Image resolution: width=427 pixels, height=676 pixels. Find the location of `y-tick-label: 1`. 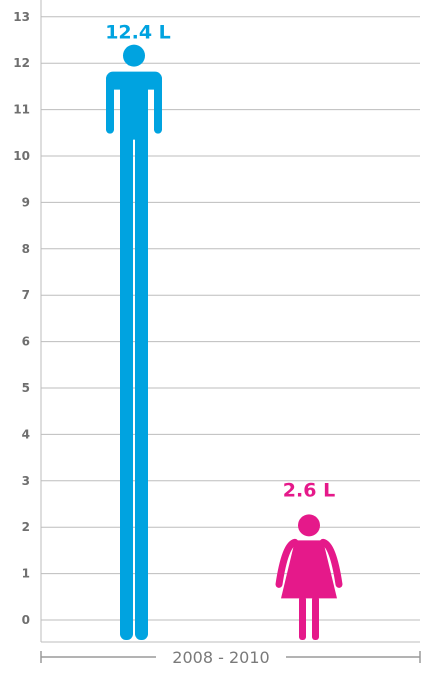

y-tick-label: 1 is located at coordinates (26, 574).